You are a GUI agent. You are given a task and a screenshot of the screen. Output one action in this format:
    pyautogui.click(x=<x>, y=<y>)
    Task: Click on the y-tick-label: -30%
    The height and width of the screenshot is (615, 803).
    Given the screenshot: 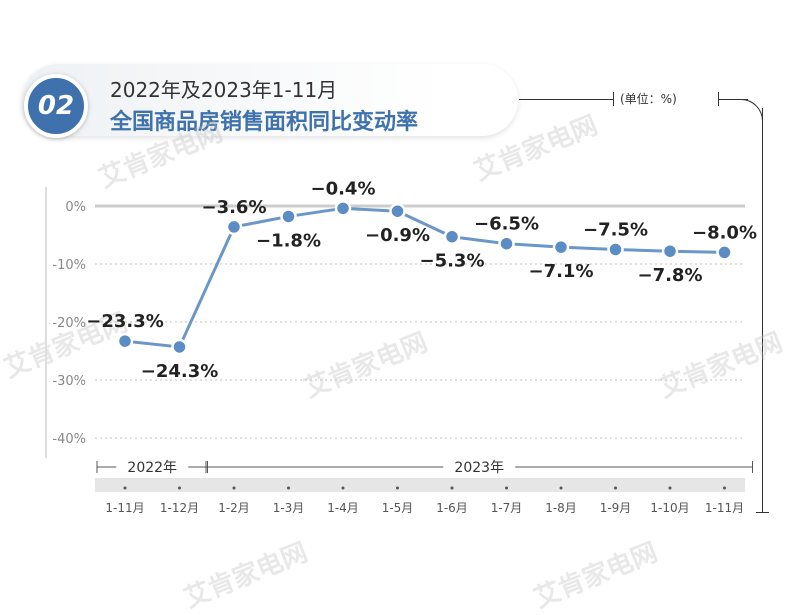 What is the action you would take?
    pyautogui.click(x=69, y=381)
    